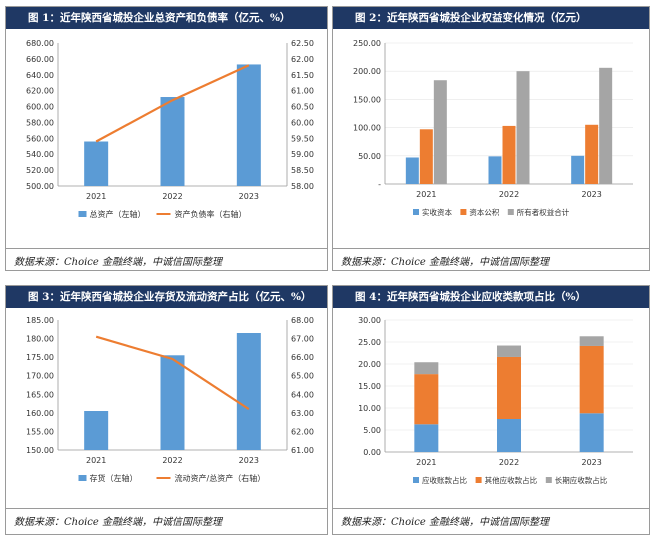 The width and height of the screenshot is (655, 539). I want to click on chart-1-left-tick-label: 580.00, so click(40, 122).